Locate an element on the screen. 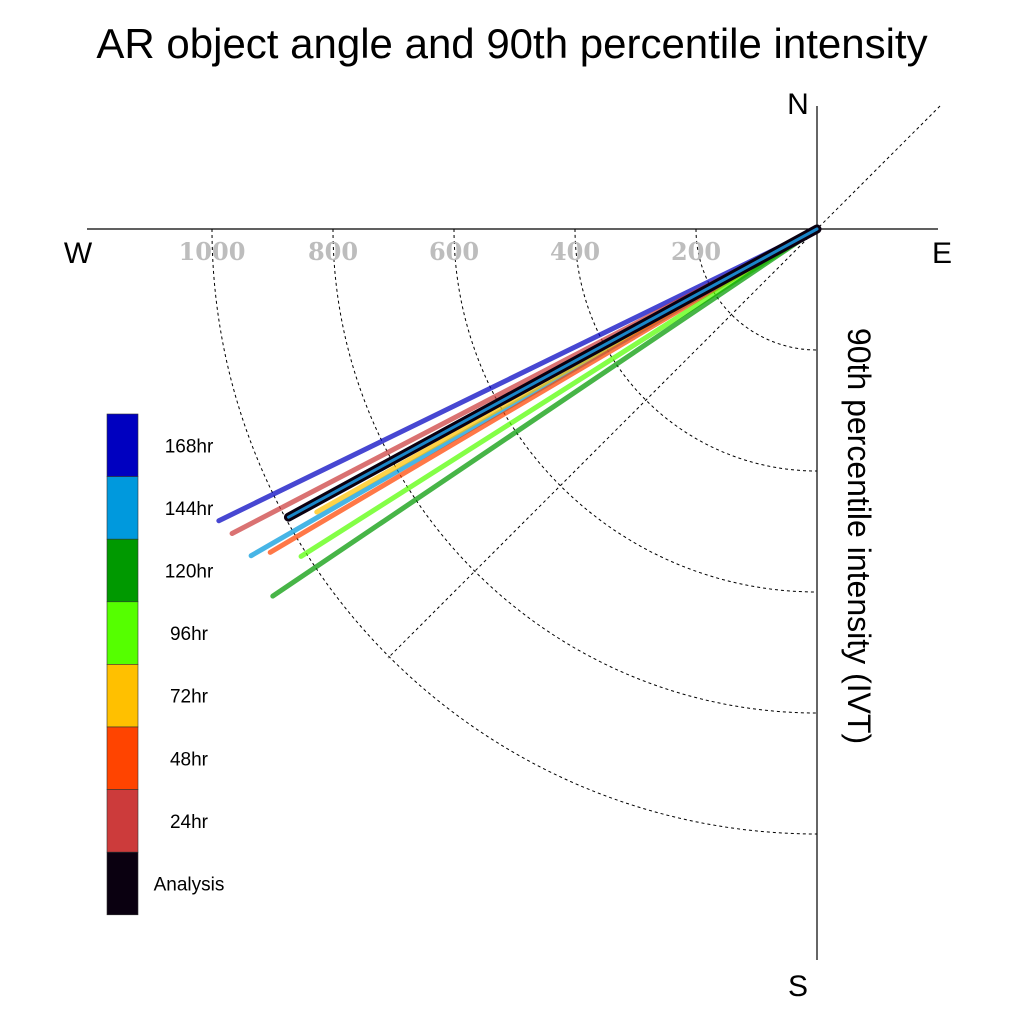  legend-label-24hr: 24hr is located at coordinates (189, 822).